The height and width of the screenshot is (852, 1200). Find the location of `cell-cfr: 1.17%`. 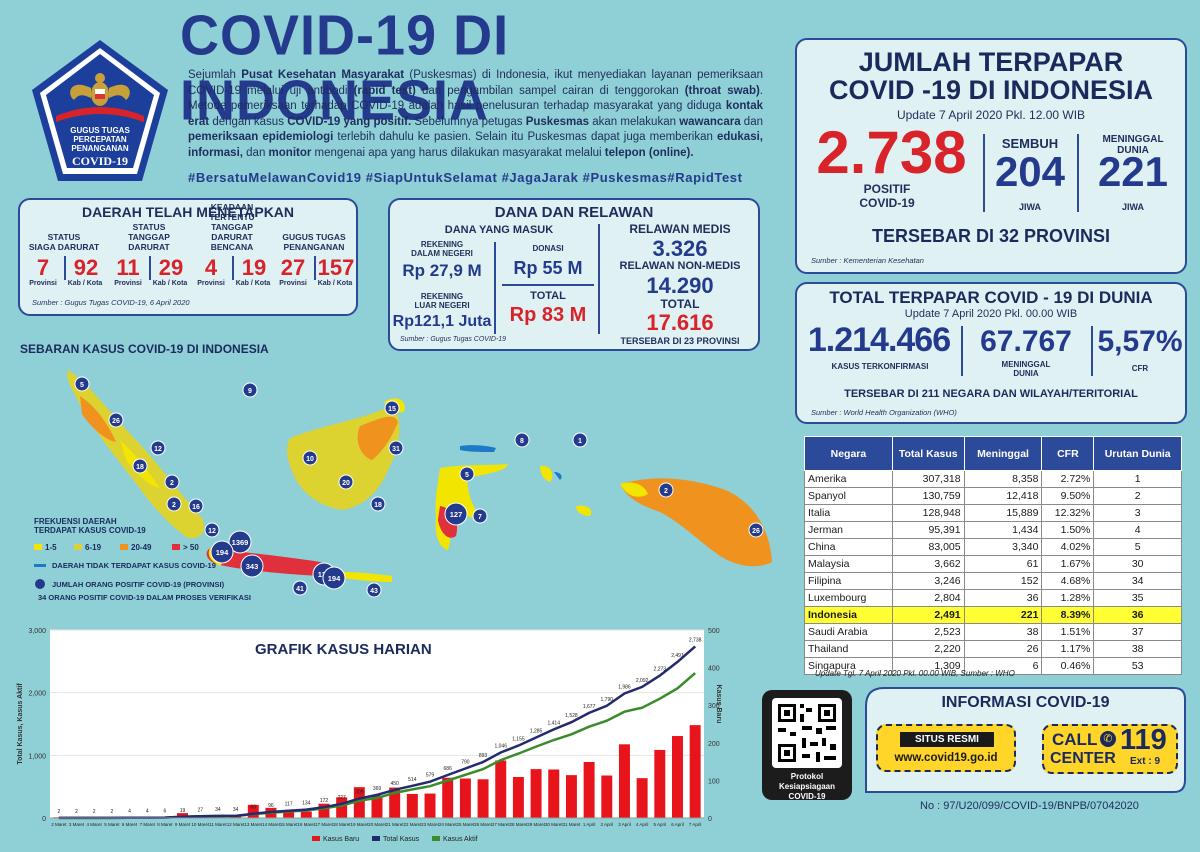

cell-cfr: 1.17% is located at coordinates (1068, 649).